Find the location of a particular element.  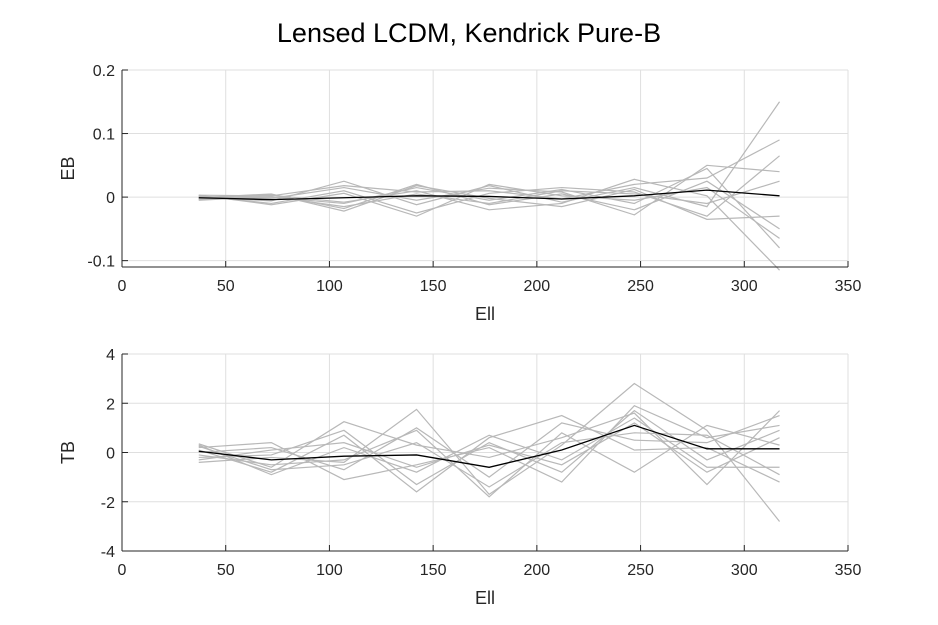

tb-mean-line is located at coordinates (489, 446).